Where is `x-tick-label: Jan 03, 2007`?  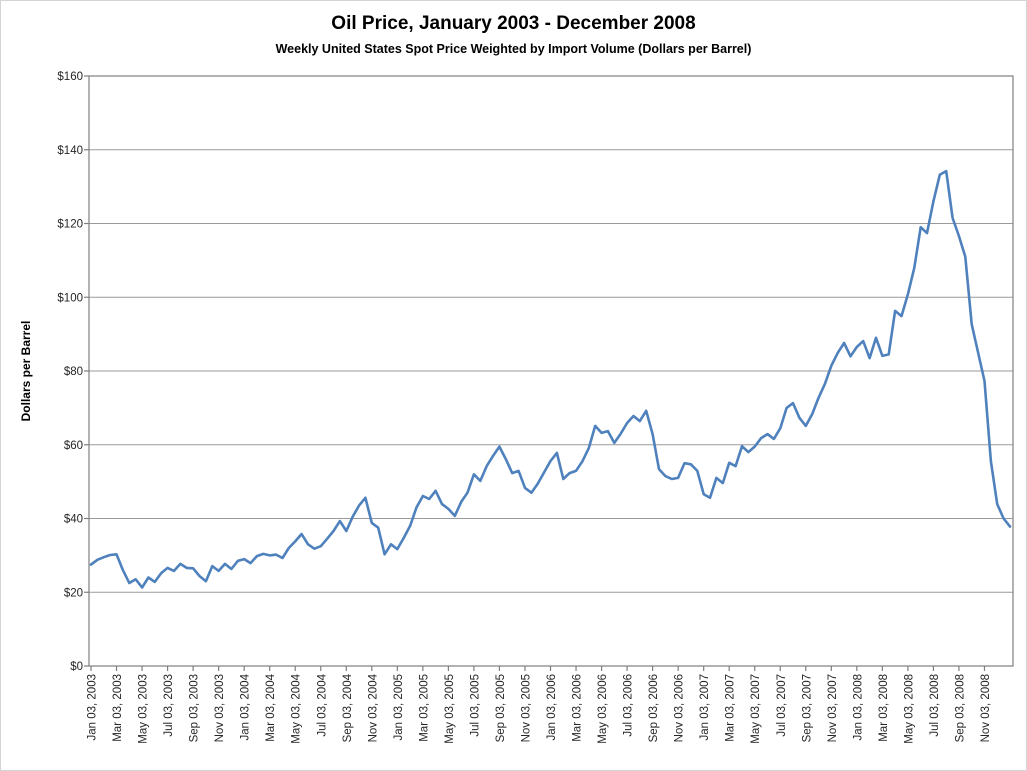 x-tick-label: Jan 03, 2007 is located at coordinates (705, 707).